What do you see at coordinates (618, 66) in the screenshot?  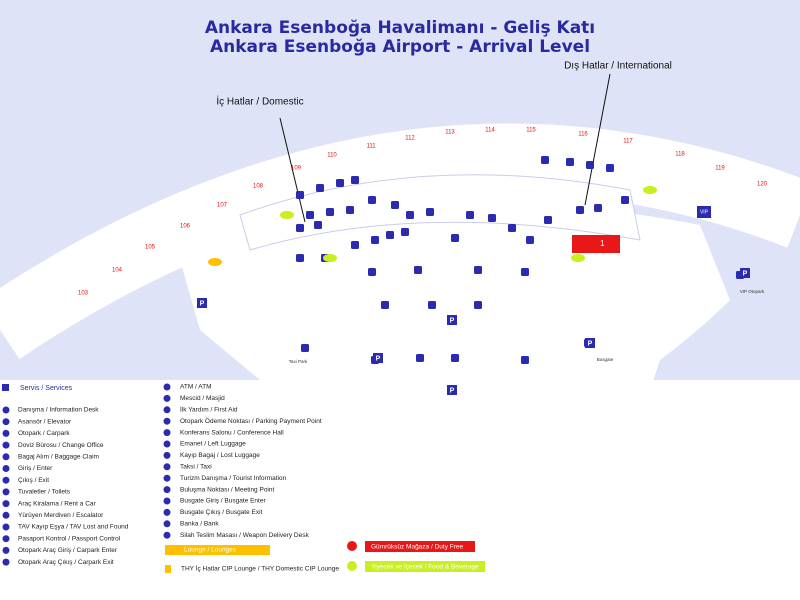 I see `callout: Dış Hatlar / International` at bounding box center [618, 66].